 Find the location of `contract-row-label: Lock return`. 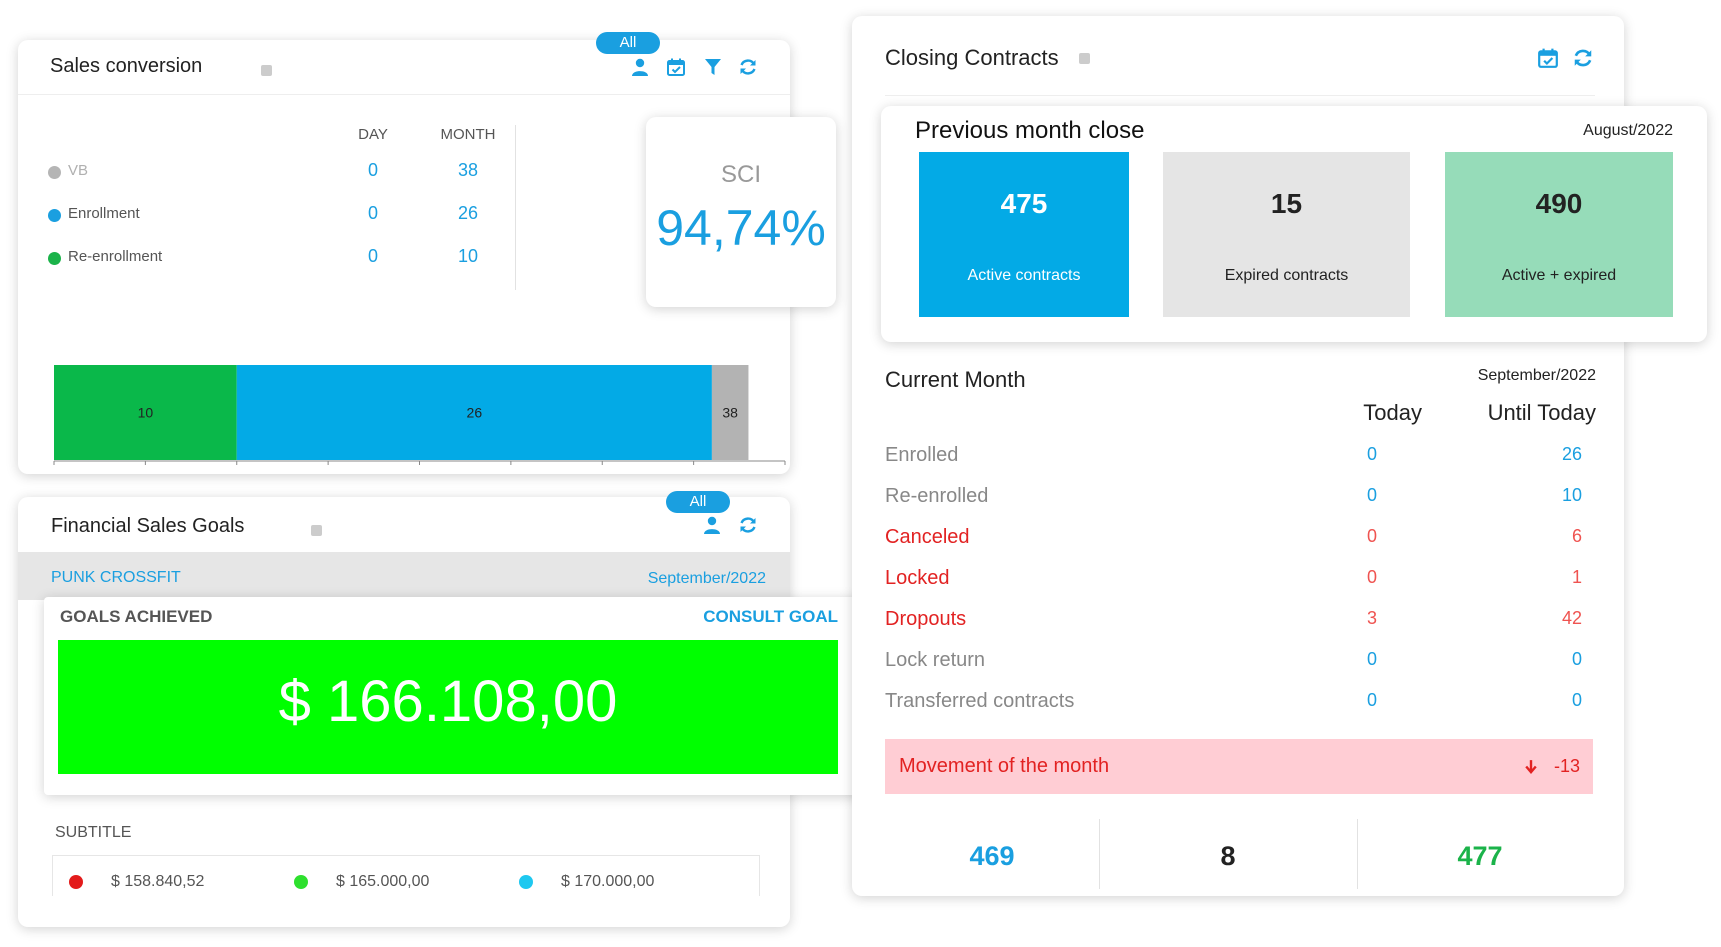

contract-row-label: Lock return is located at coordinates (935, 660).